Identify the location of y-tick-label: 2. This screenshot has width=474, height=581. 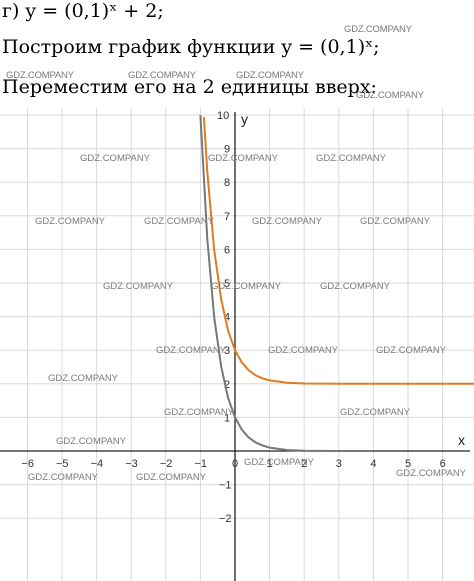
(227, 385).